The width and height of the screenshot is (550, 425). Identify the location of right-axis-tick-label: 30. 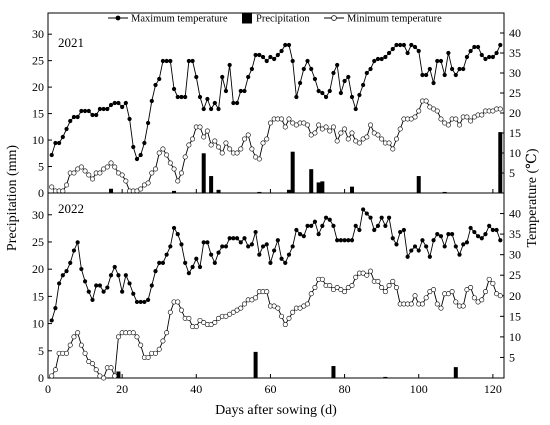
(515, 255).